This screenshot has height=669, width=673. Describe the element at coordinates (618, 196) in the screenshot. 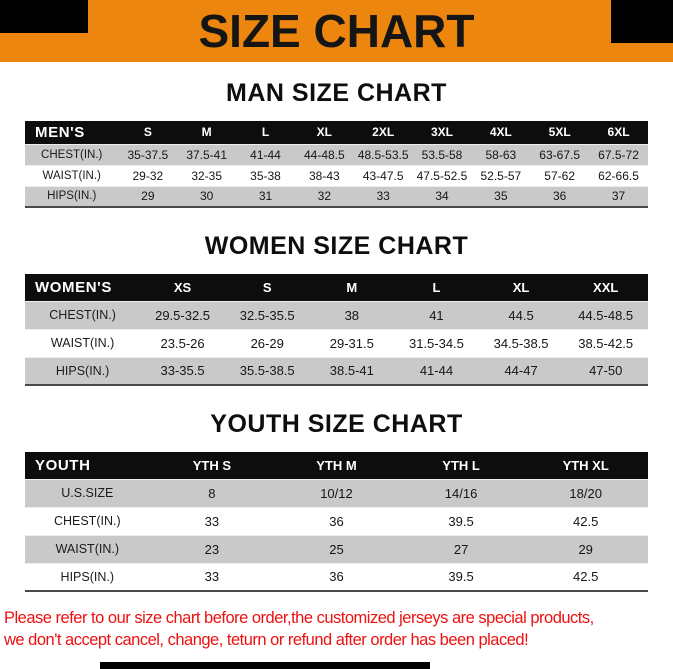

I see `size-value: 37` at that location.